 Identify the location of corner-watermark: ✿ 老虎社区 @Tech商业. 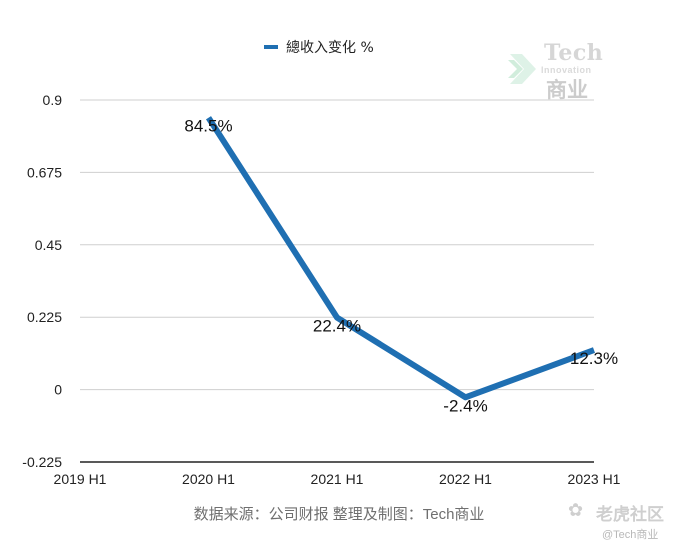
(620, 523).